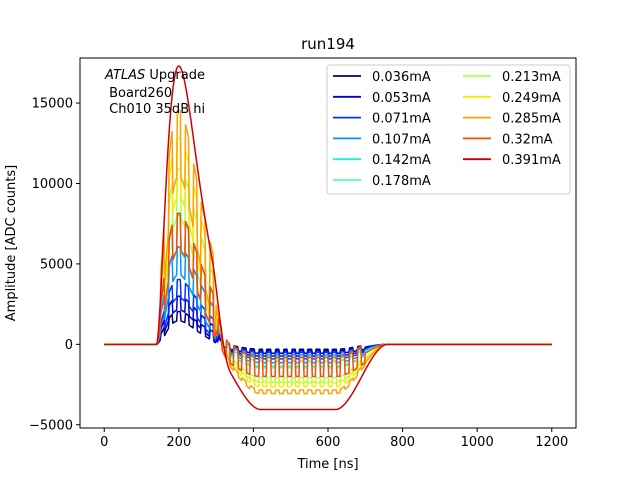  I want to click on y-tick-label: 0, so click(69, 345).